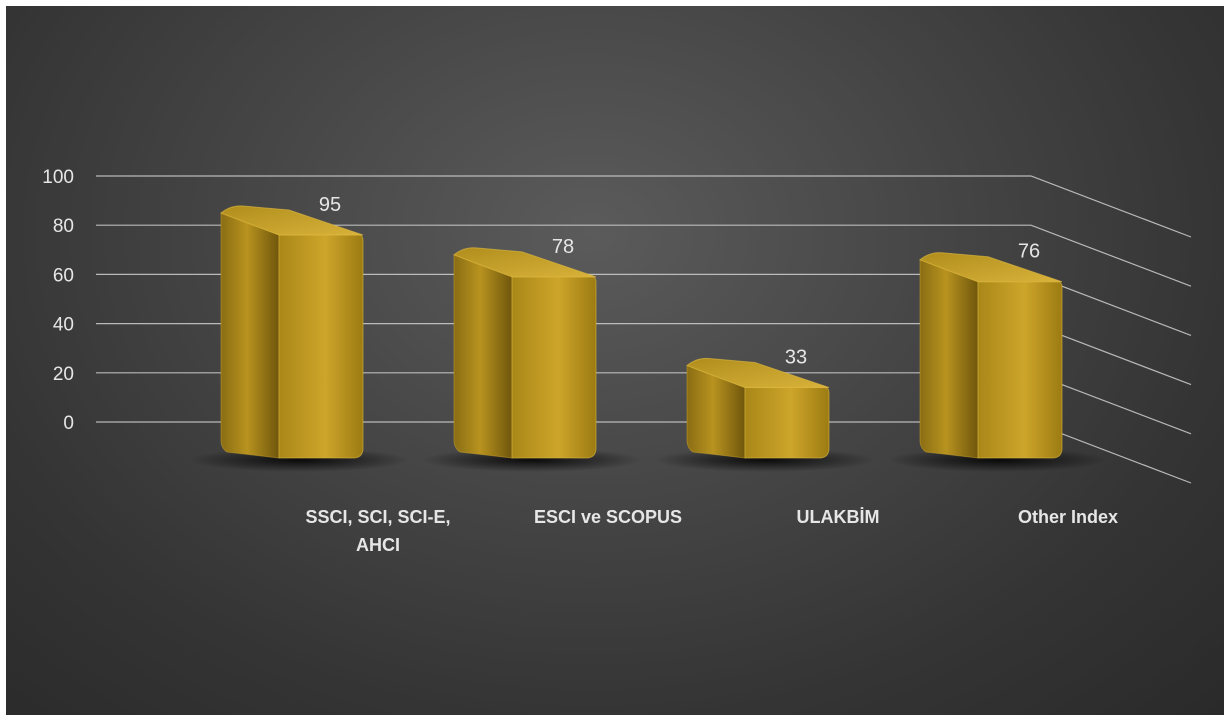  I want to click on y-tick-label: 60, so click(63, 275).